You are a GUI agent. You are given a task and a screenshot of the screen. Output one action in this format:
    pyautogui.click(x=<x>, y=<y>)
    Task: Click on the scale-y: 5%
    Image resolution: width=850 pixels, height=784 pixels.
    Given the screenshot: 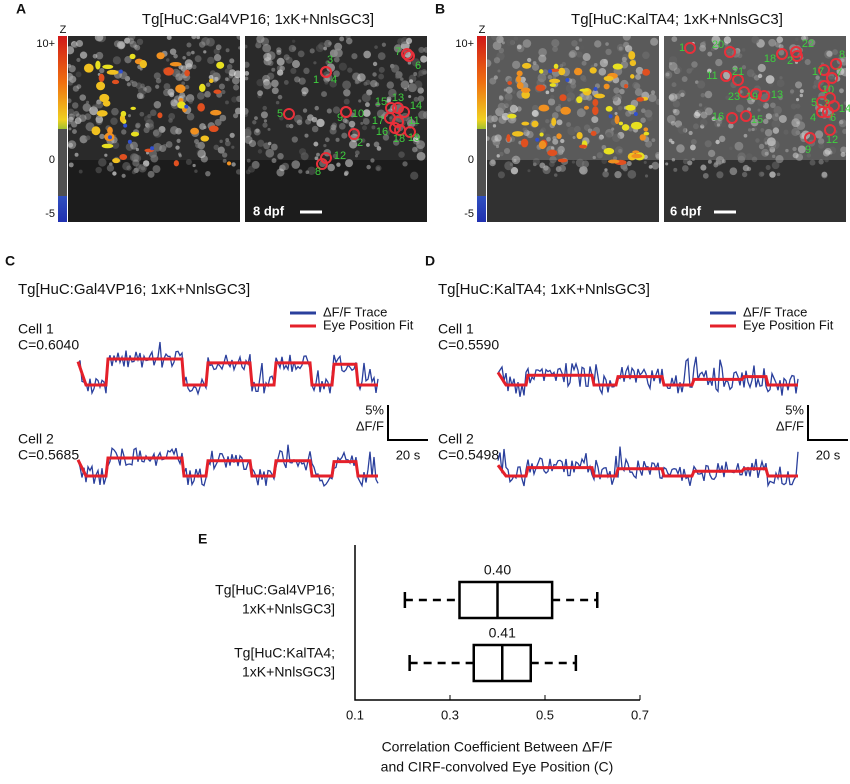 What is the action you would take?
    pyautogui.click(x=794, y=409)
    